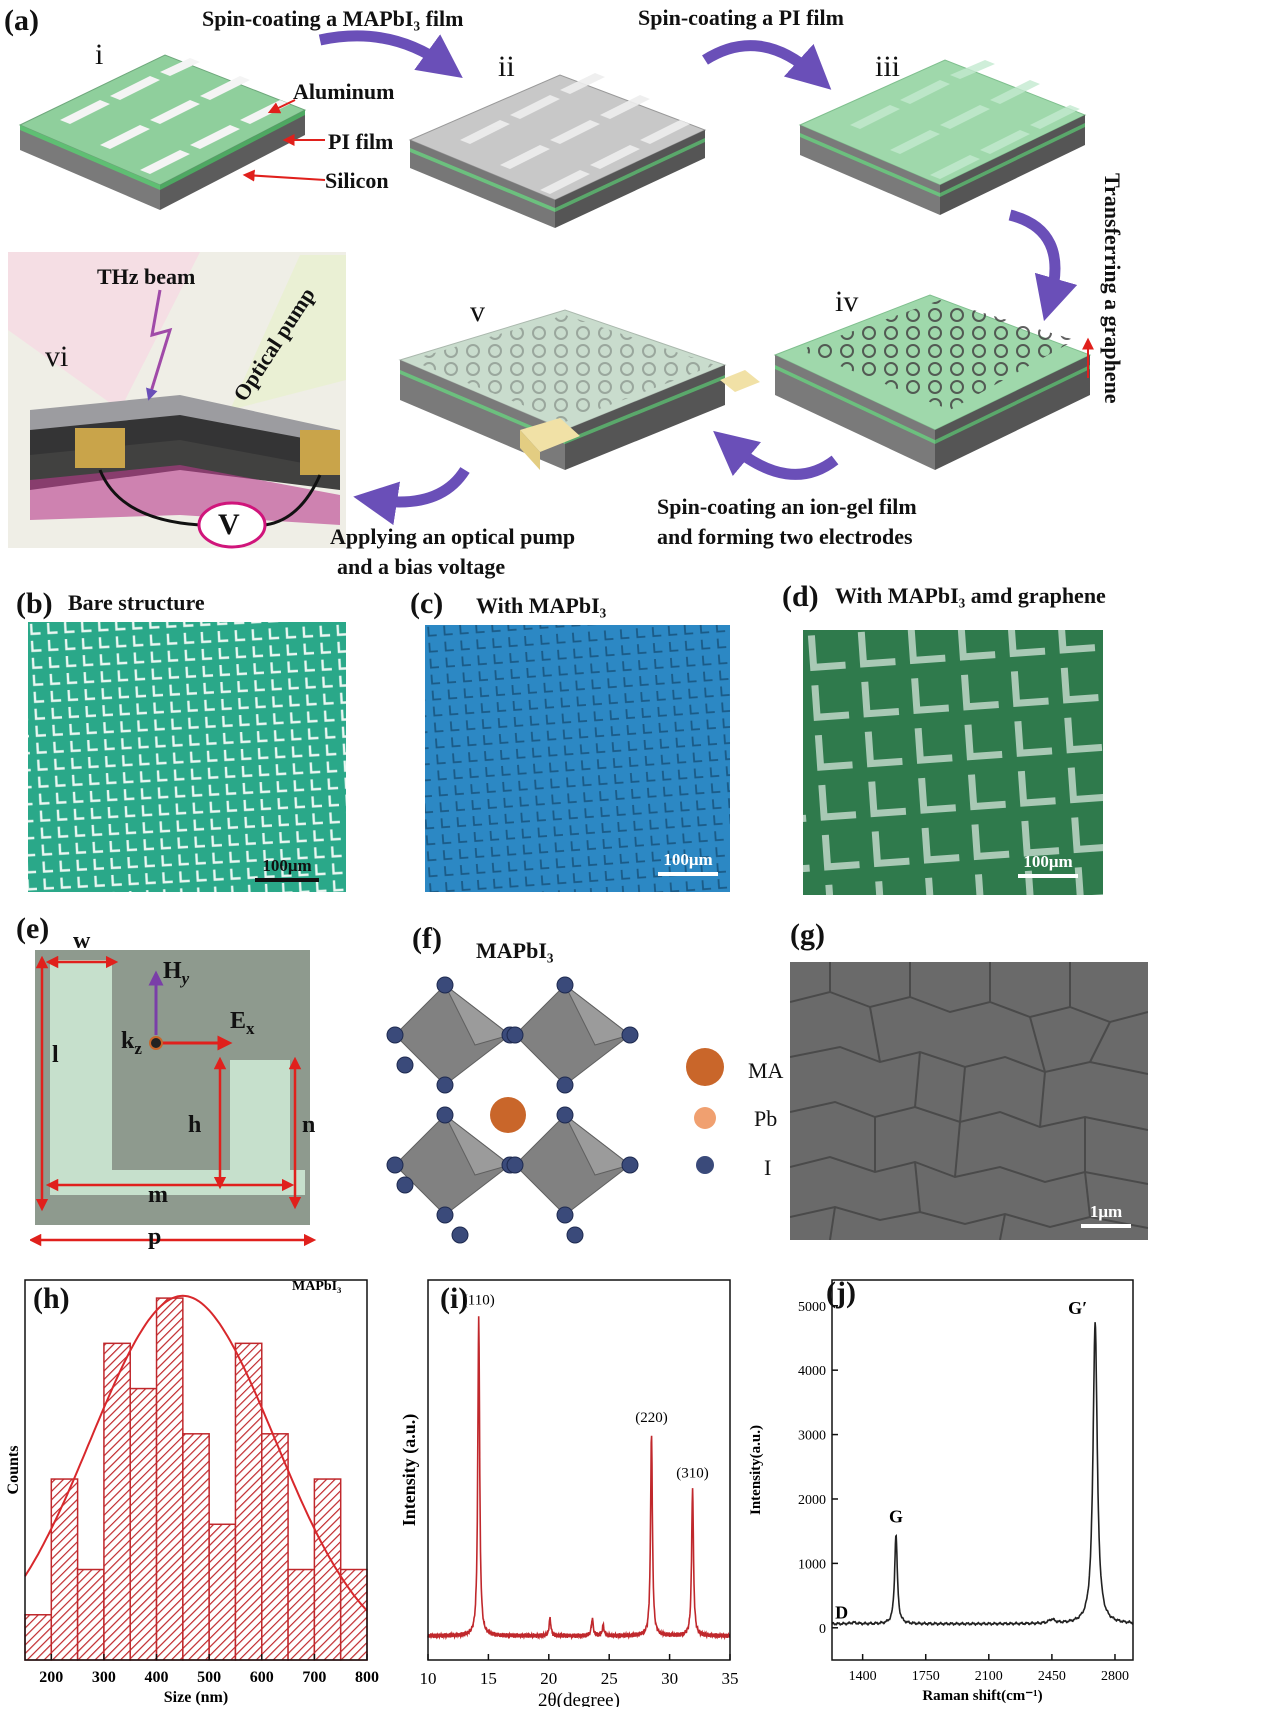 The width and height of the screenshot is (1269, 1711). I want to click on x-tick-label: 700, so click(314, 1677).